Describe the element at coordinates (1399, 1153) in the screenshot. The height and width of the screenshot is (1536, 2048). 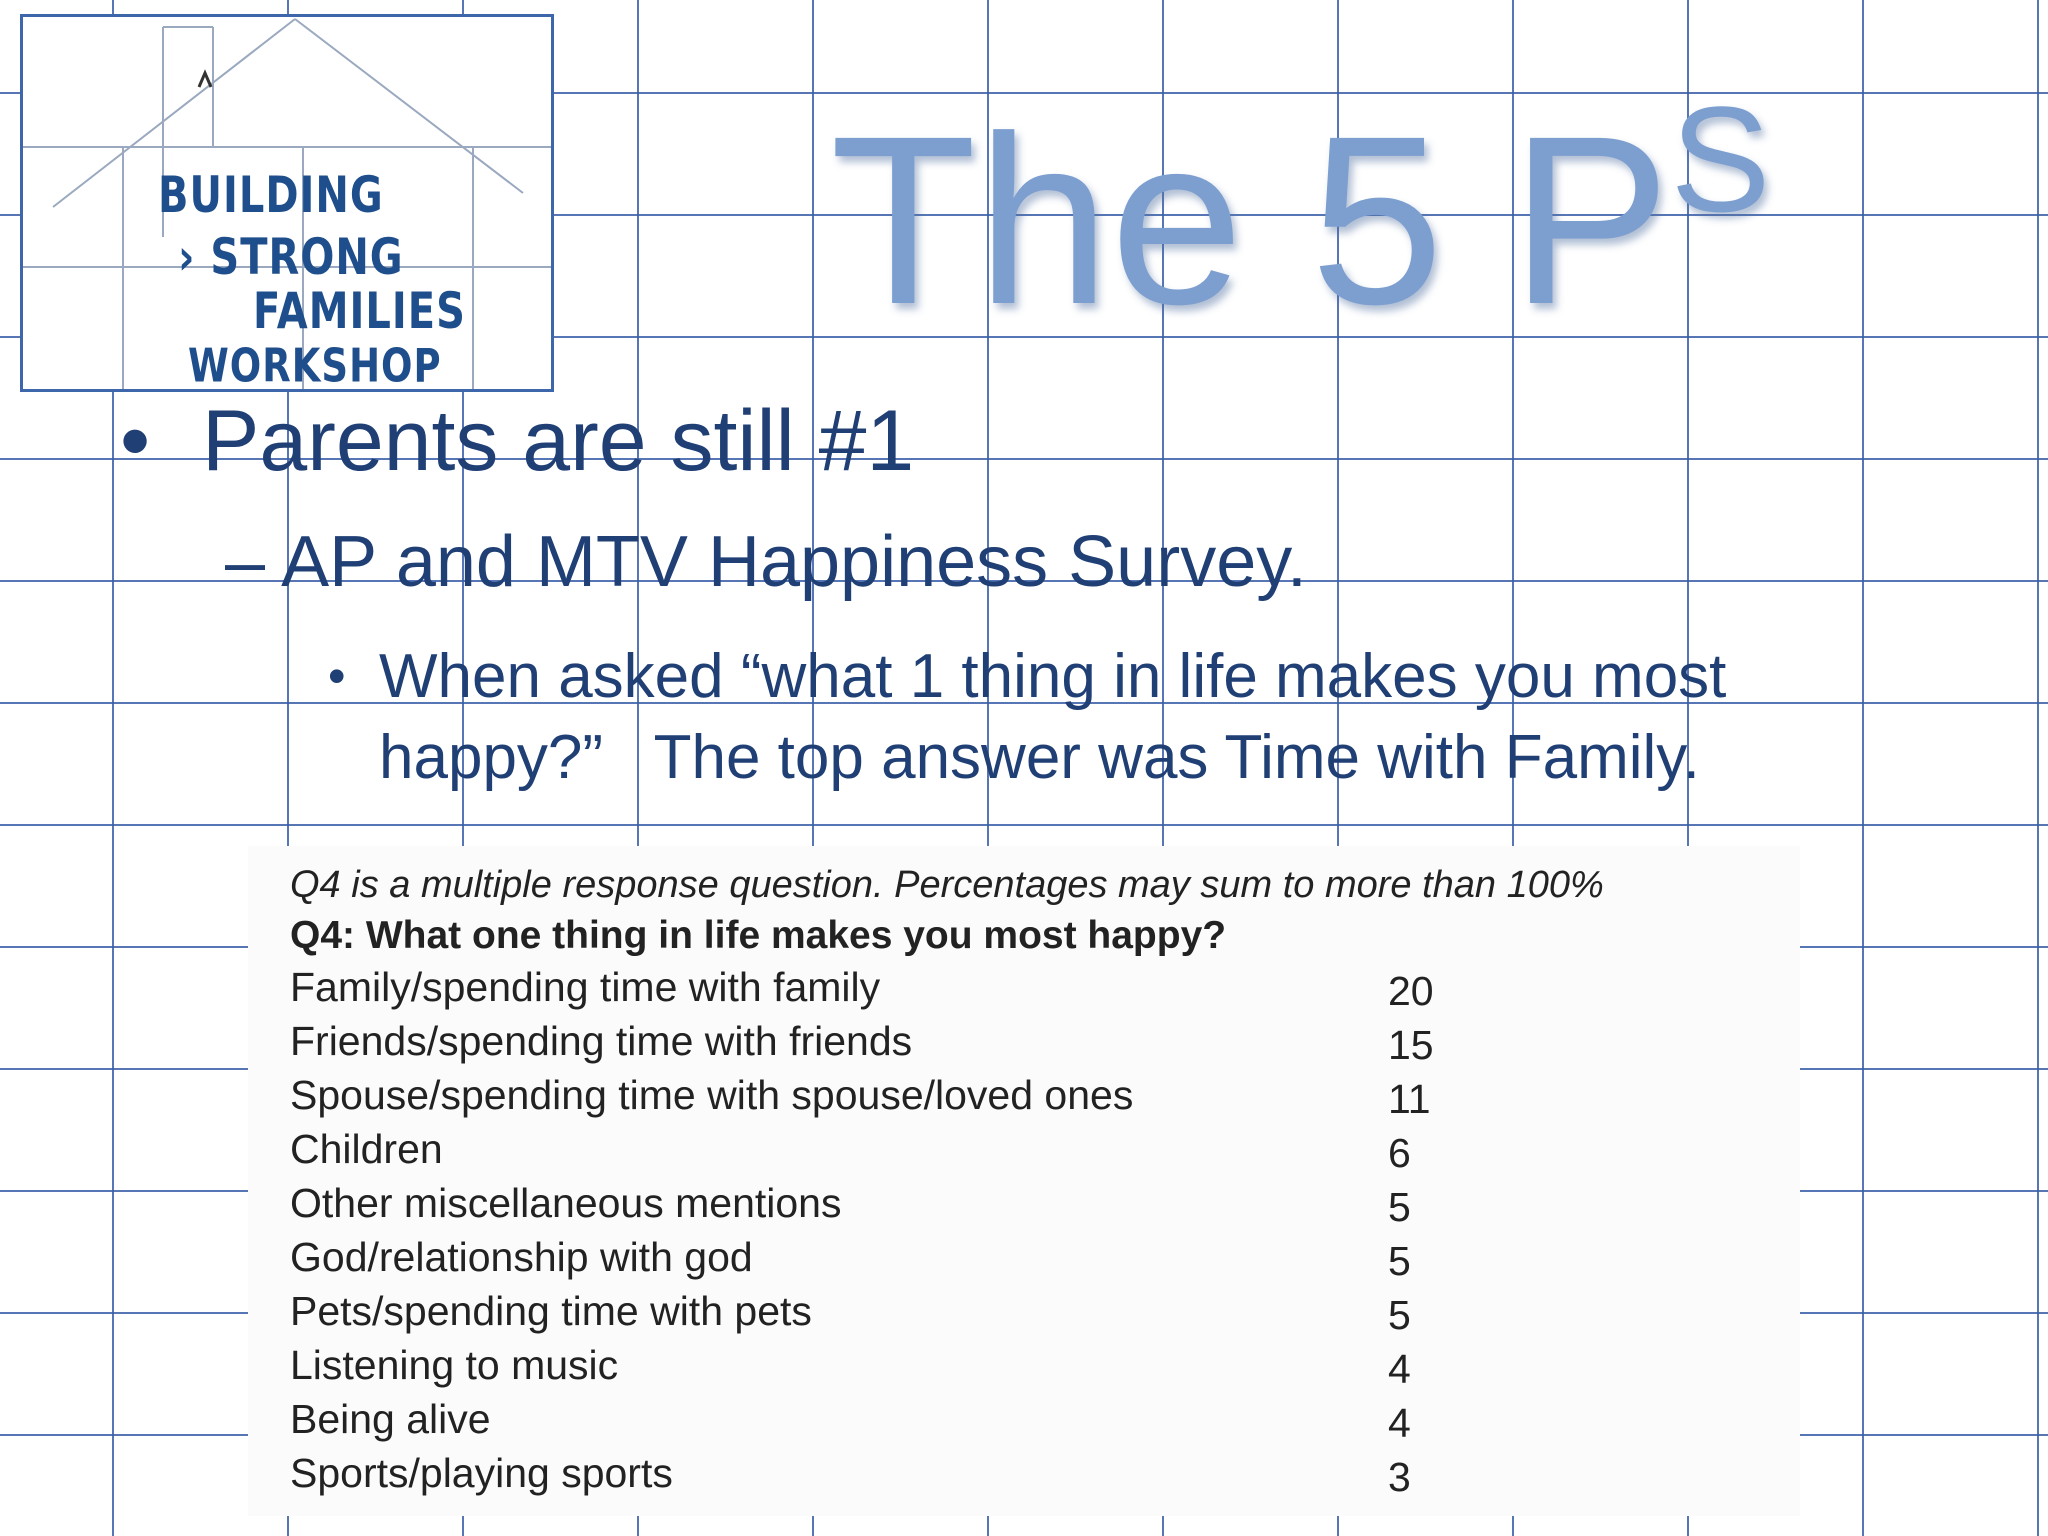
I see `row-value: 6` at that location.